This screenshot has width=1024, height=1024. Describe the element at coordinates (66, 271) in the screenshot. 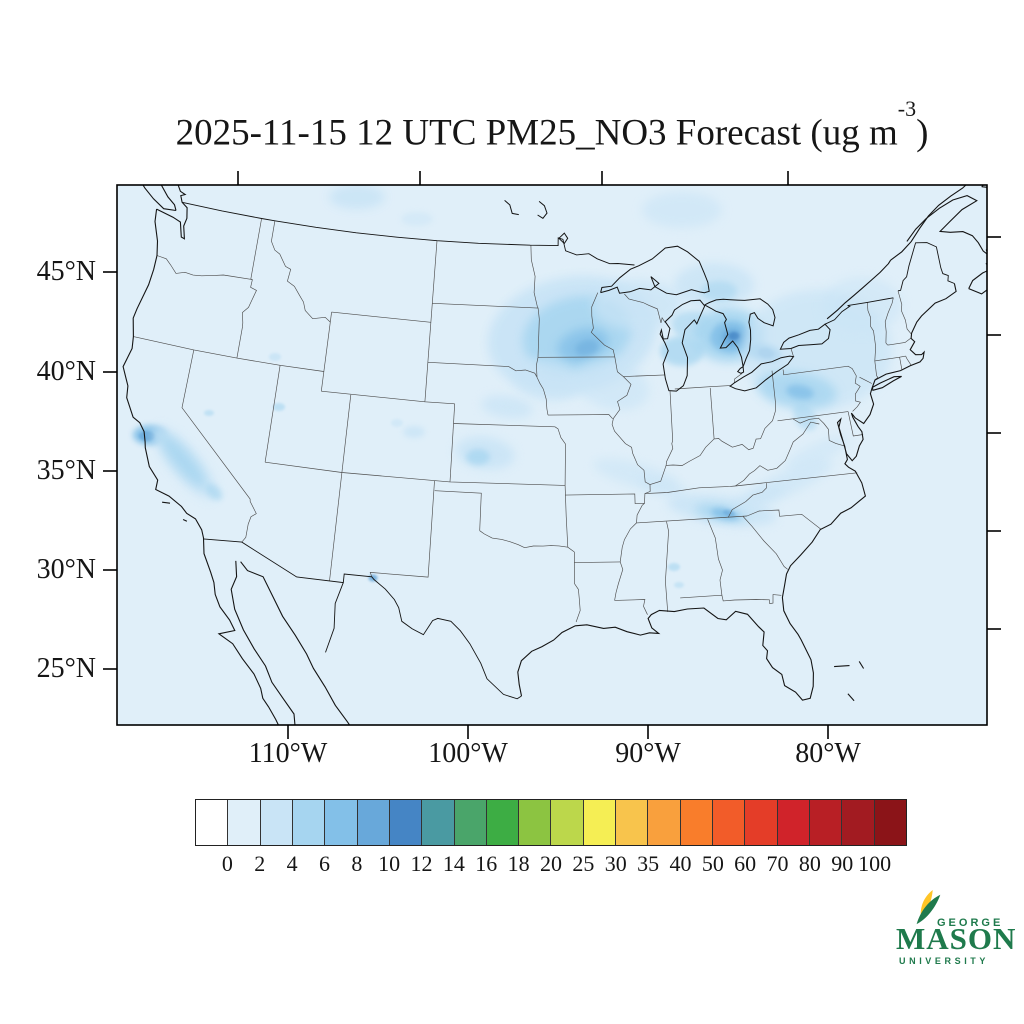

I see `lat-tick-label: 45°N` at that location.